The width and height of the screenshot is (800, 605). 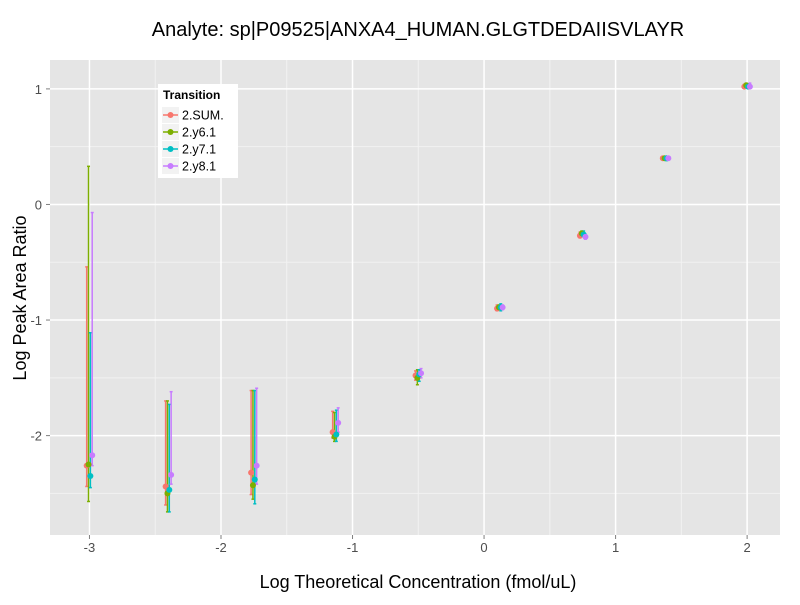 I want to click on legend-label: 2.y7.1, so click(x=199, y=150).